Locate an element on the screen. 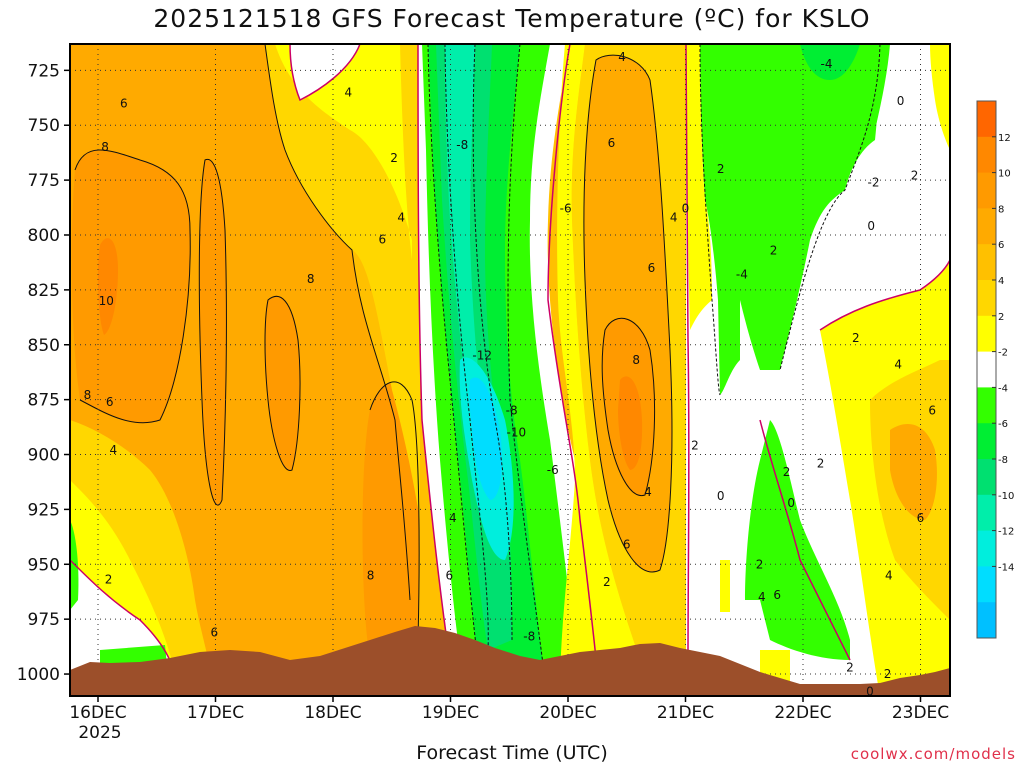 The image size is (1024, 768). colorbar-label: -12 is located at coordinates (1006, 532).